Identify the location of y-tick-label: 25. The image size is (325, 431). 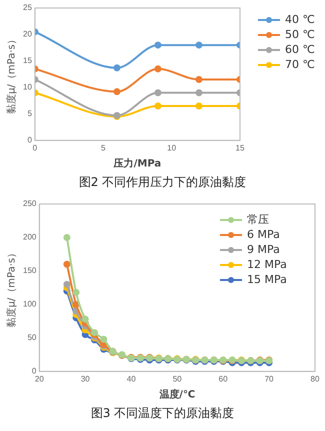
(27, 7).